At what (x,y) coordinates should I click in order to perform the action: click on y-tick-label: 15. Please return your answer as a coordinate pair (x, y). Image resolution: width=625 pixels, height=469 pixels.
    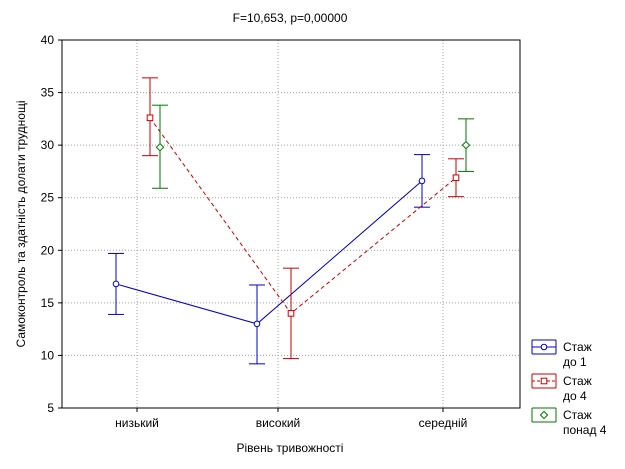
    Looking at the image, I should click on (48, 303).